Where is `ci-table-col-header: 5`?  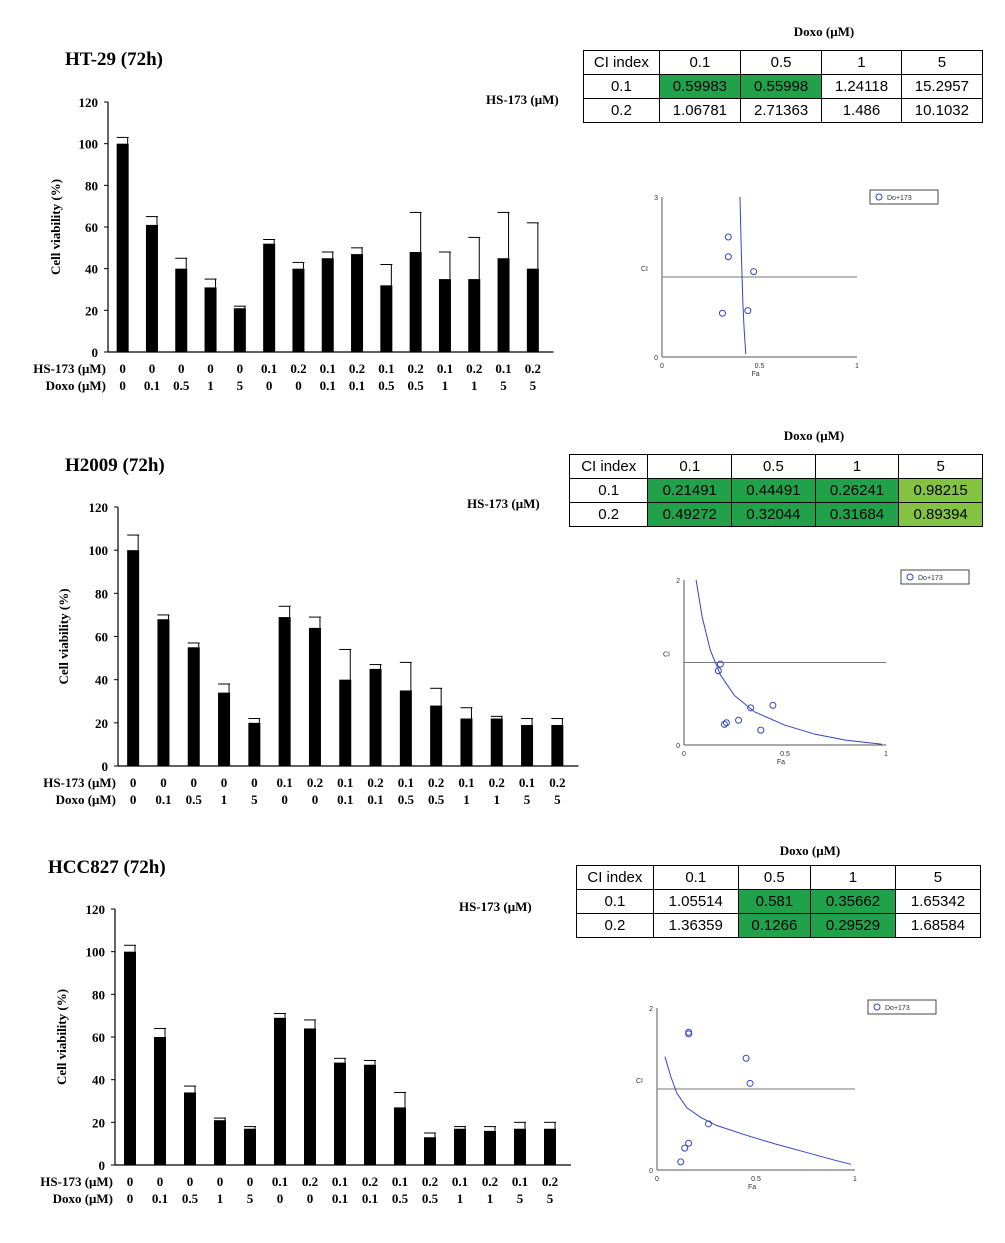 ci-table-col-header: 5 is located at coordinates (938, 877).